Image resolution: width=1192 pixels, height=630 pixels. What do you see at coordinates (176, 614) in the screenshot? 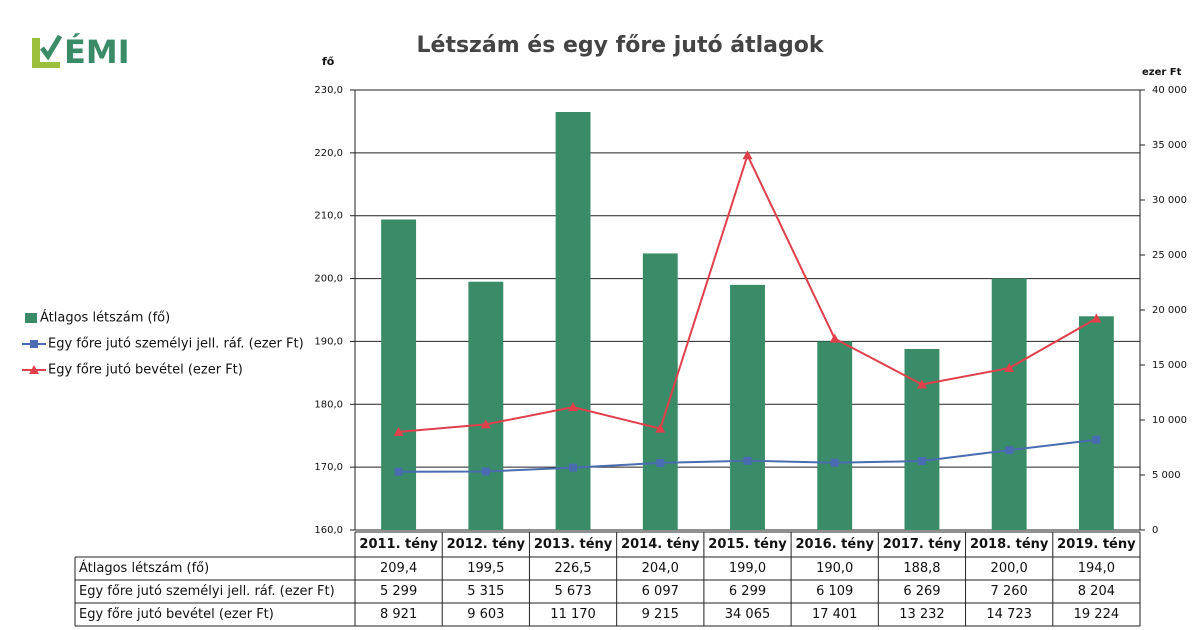
I see `table-row-label: Egy főre jutó bevétel (ezer Ft)` at bounding box center [176, 614].